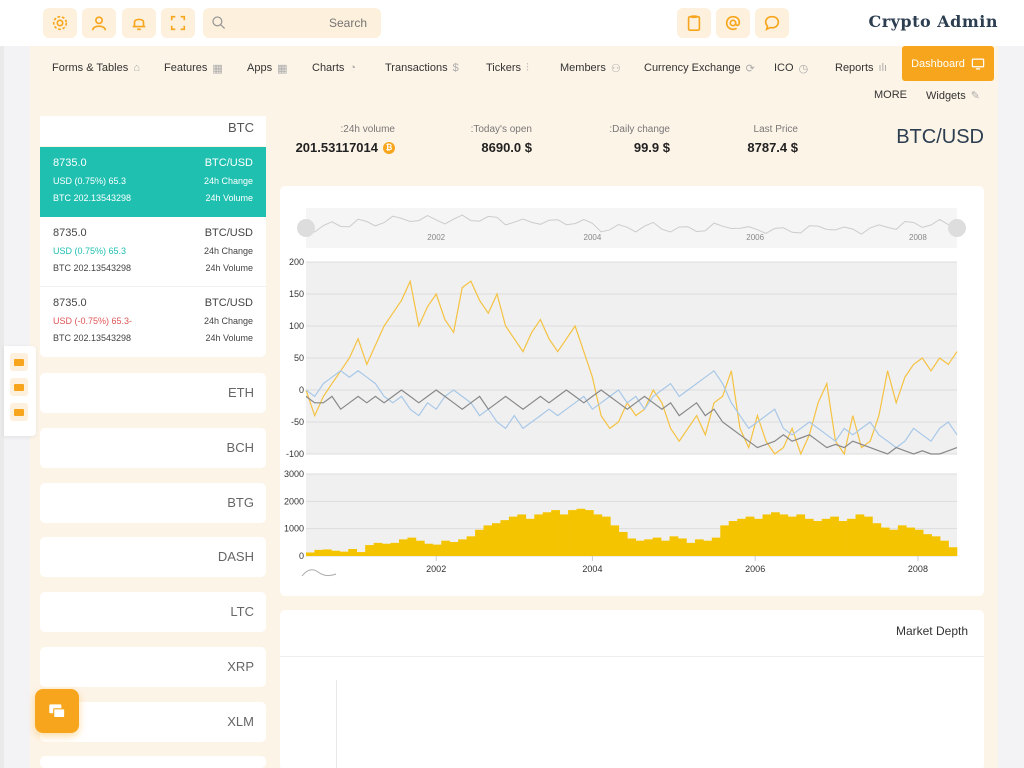  Describe the element at coordinates (755, 569) in the screenshot. I see `x-tick-label: 2006` at that location.